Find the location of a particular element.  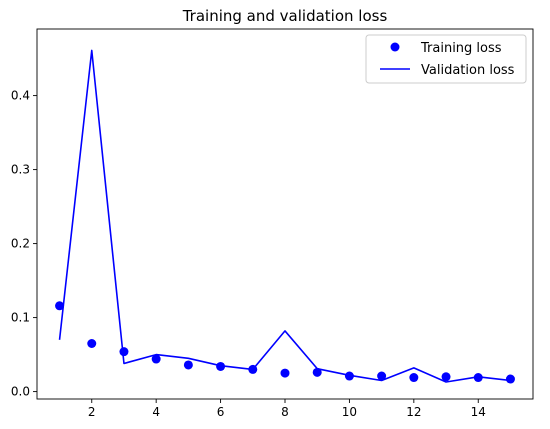

legend-label: Training loss is located at coordinates (461, 48).